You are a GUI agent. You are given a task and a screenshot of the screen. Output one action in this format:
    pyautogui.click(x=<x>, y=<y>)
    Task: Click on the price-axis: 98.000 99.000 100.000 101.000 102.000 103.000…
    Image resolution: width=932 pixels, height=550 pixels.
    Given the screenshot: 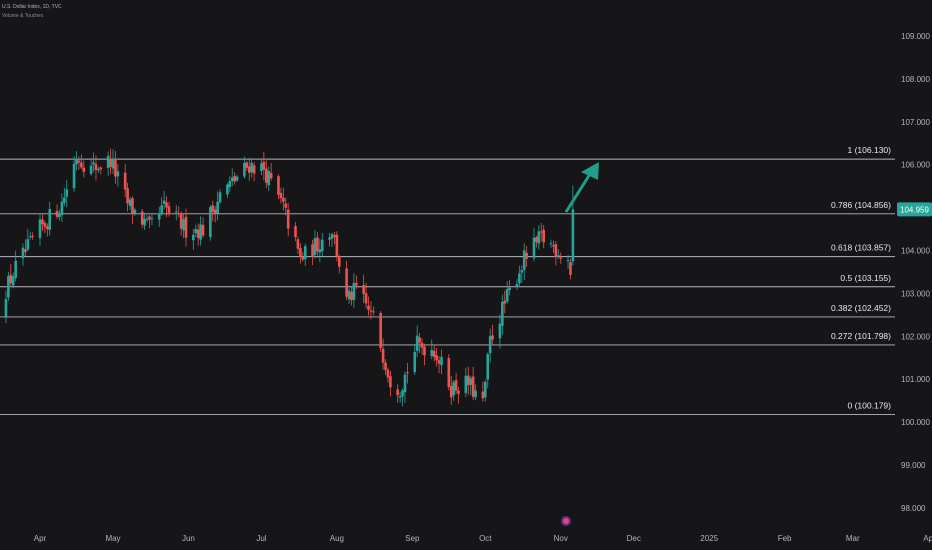 What is the action you would take?
    pyautogui.click(x=915, y=272)
    